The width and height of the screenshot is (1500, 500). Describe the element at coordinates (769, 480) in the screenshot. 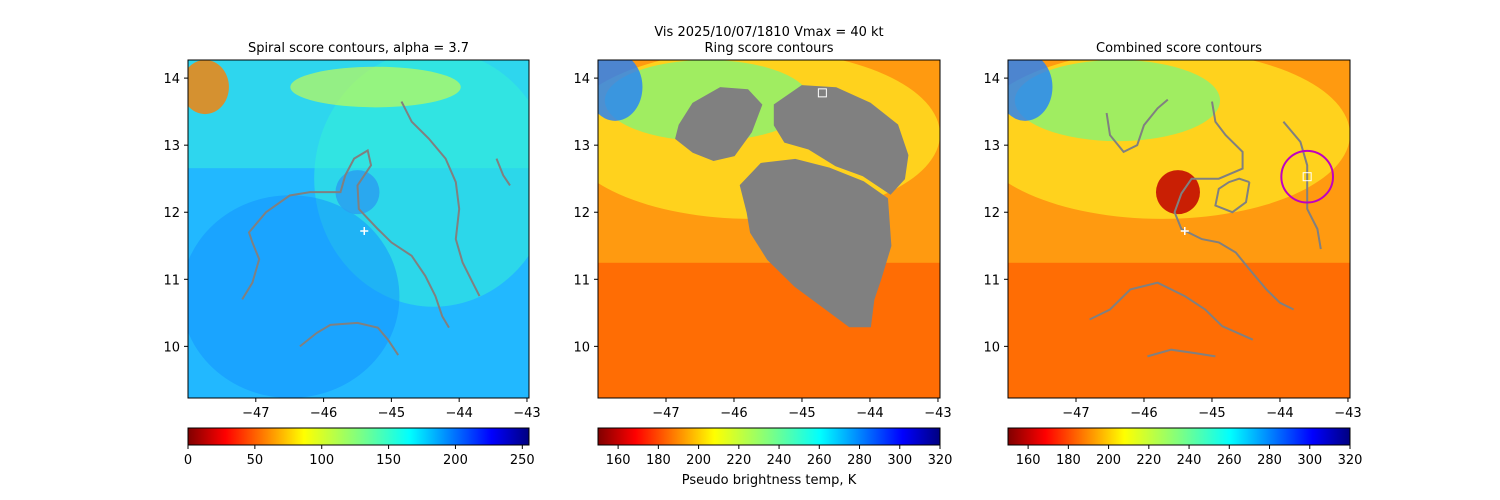

I see `colorbar-label: Pseudo brightness temp, K` at that location.